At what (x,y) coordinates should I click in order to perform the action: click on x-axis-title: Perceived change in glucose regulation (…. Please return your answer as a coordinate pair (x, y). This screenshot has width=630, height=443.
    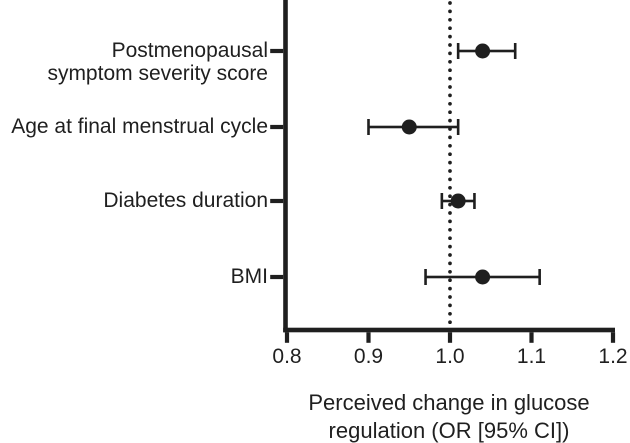
    Looking at the image, I should click on (448, 416).